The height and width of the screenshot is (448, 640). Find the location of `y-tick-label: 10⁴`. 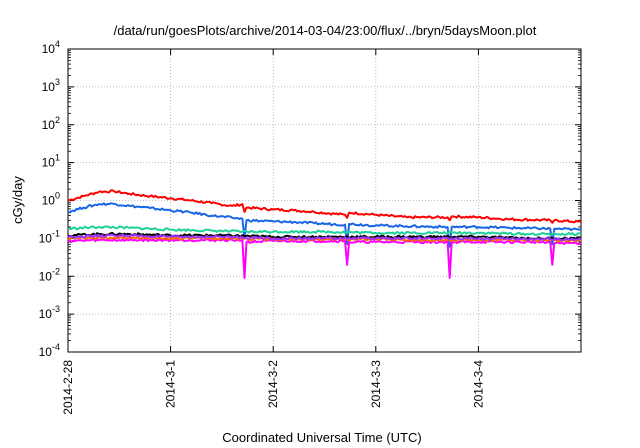

y-tick-label: 10⁴ is located at coordinates (51, 47).